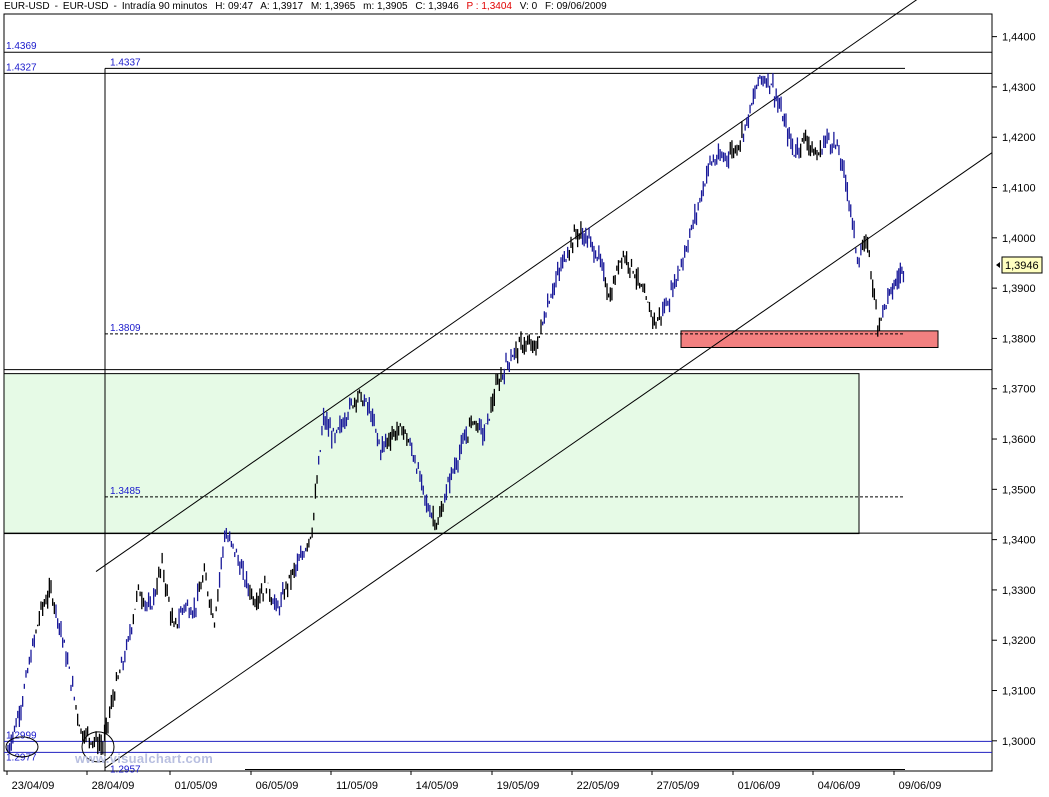 Image resolution: width=1049 pixels, height=797 pixels. Describe the element at coordinates (1019, 490) in the screenshot. I see `y-tick-label: 1,3500` at that location.